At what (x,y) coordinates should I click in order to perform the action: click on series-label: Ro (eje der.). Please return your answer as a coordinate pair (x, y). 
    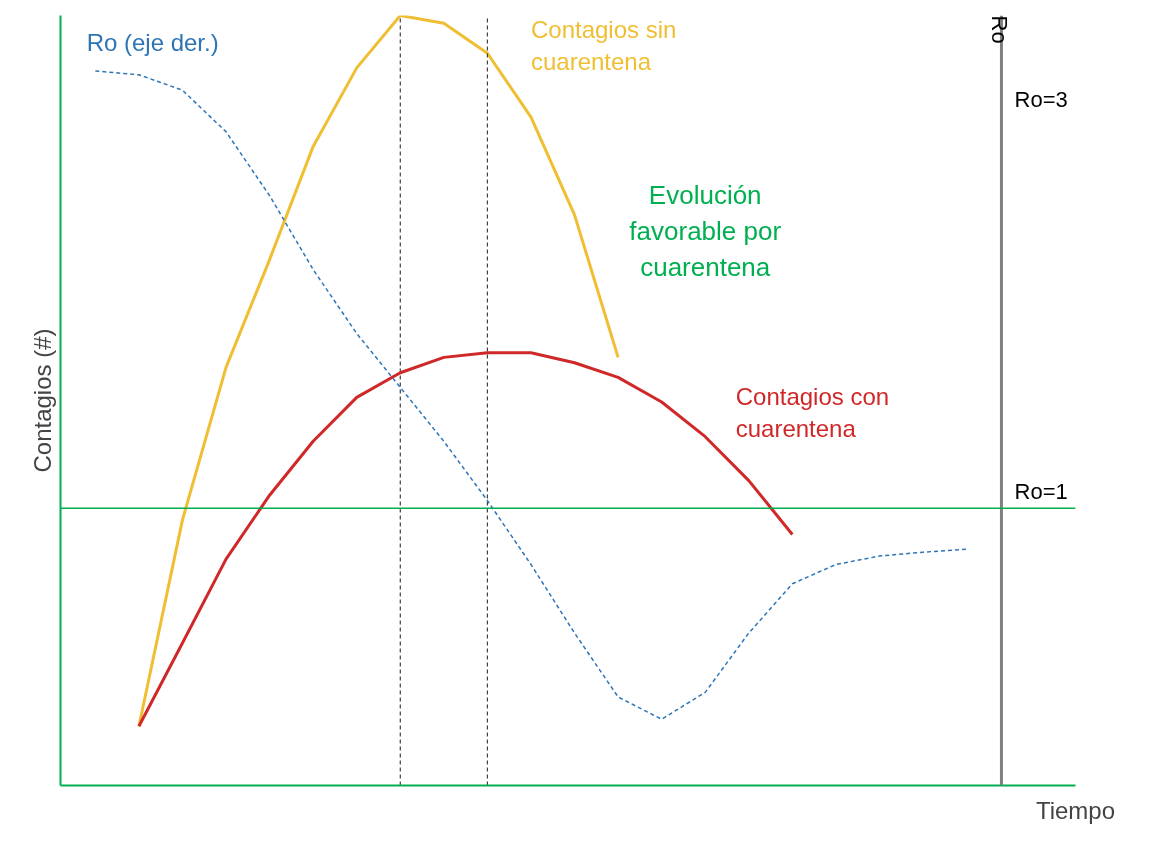
    Looking at the image, I should click on (152, 42).